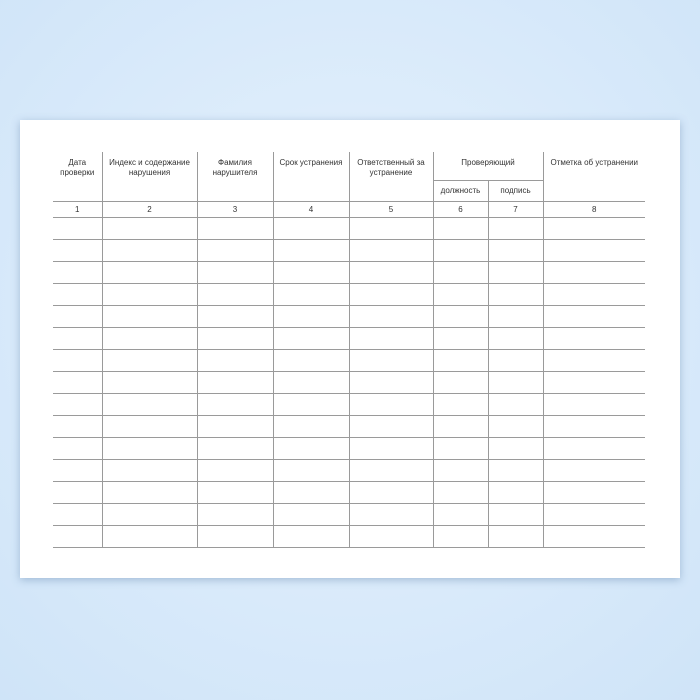 Image resolution: width=700 pixels, height=700 pixels. Describe the element at coordinates (78, 209) in the screenshot. I see `column-number: 1` at that location.